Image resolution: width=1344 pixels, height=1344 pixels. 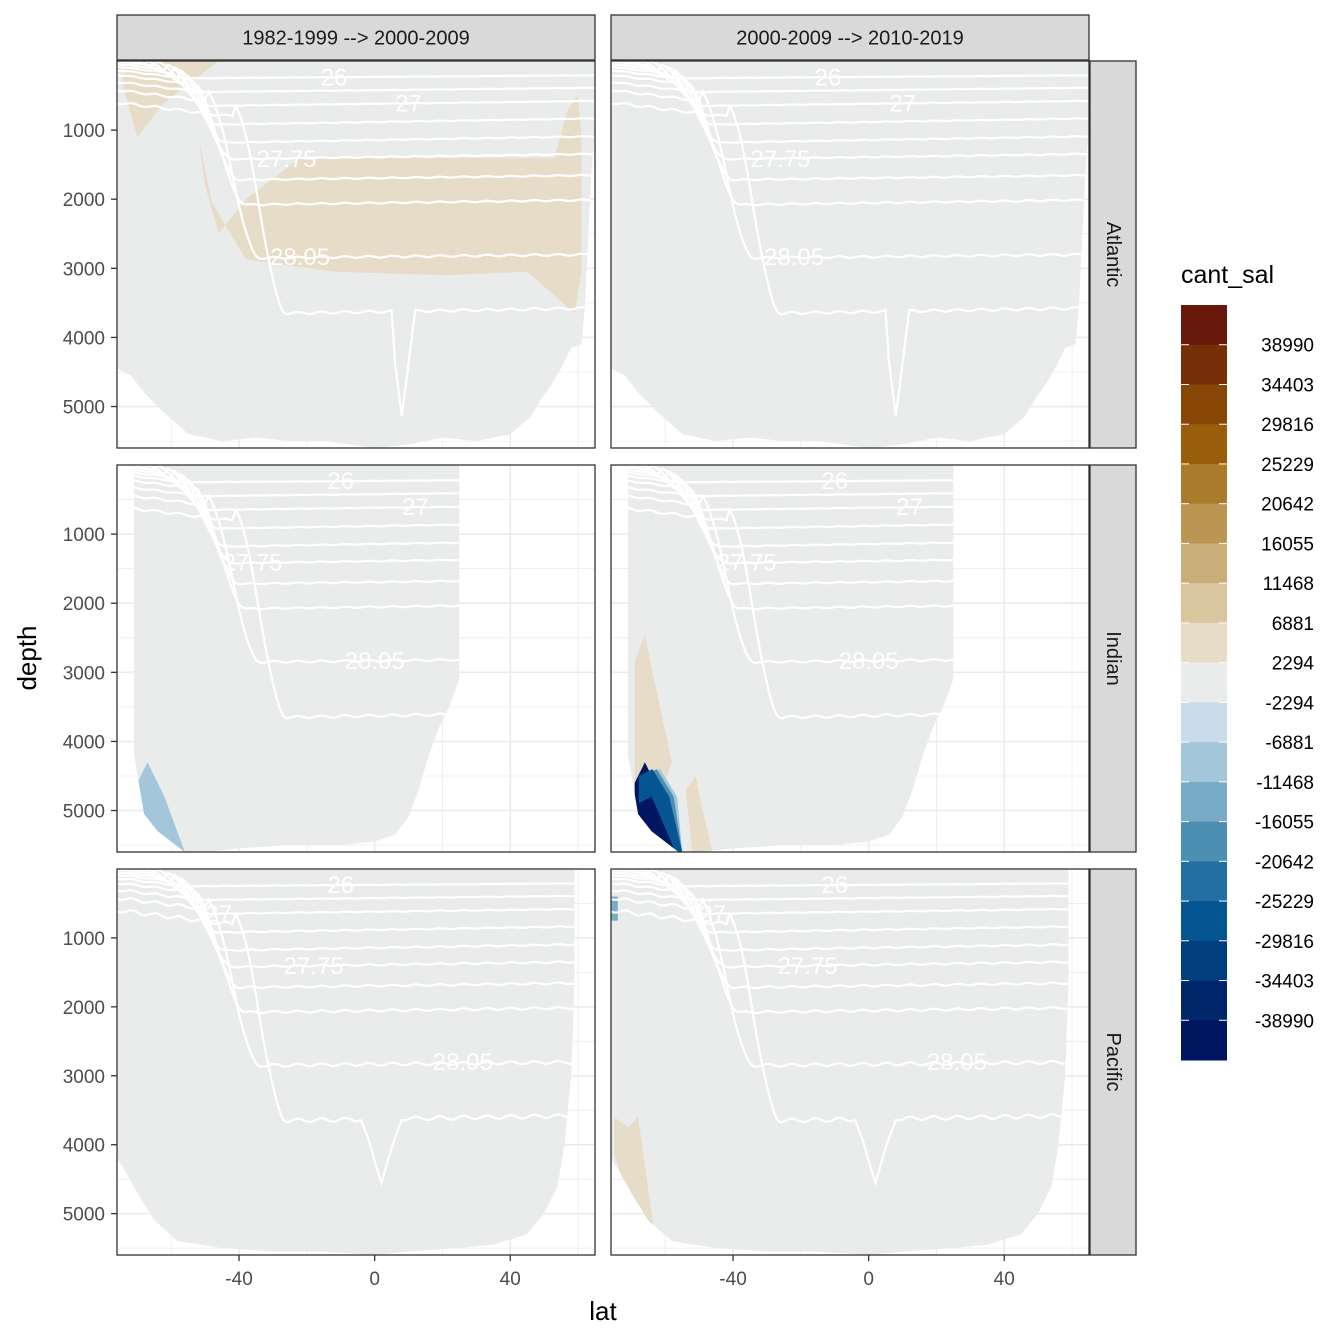 I want to click on legend-label: 16055, so click(x=1287, y=544).